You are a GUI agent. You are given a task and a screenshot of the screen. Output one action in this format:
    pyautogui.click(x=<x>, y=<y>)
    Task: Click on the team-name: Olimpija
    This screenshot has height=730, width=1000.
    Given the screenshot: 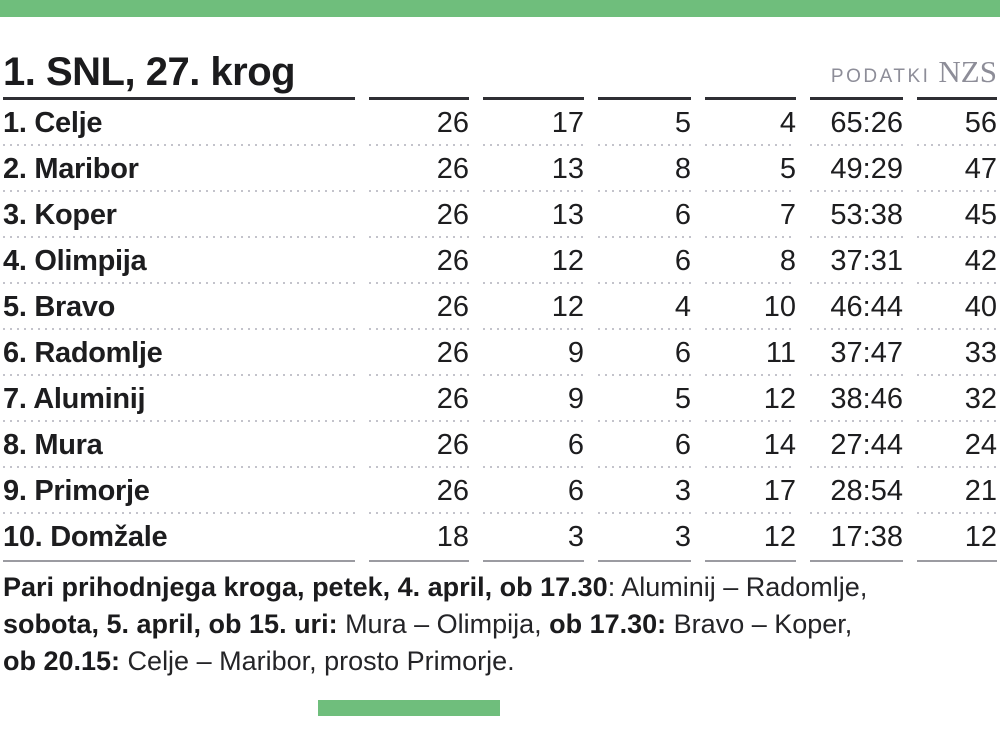 What is the action you would take?
    pyautogui.click(x=90, y=261)
    